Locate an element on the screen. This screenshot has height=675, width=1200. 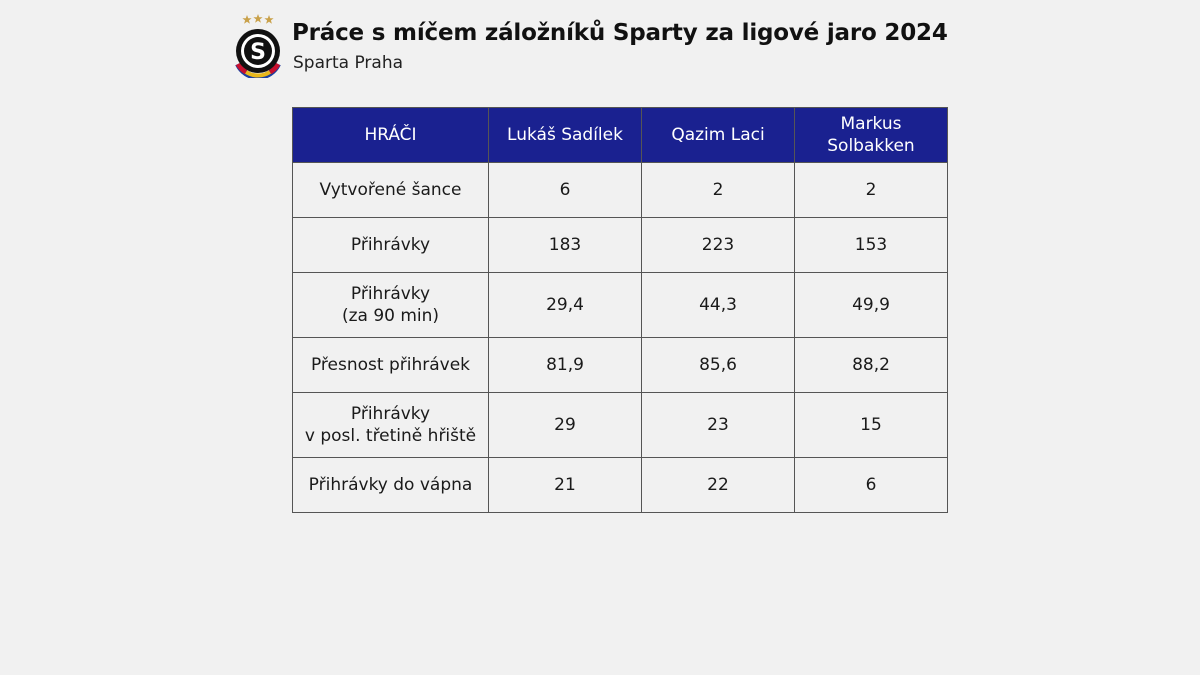
table-cell: 183 is located at coordinates (565, 245).